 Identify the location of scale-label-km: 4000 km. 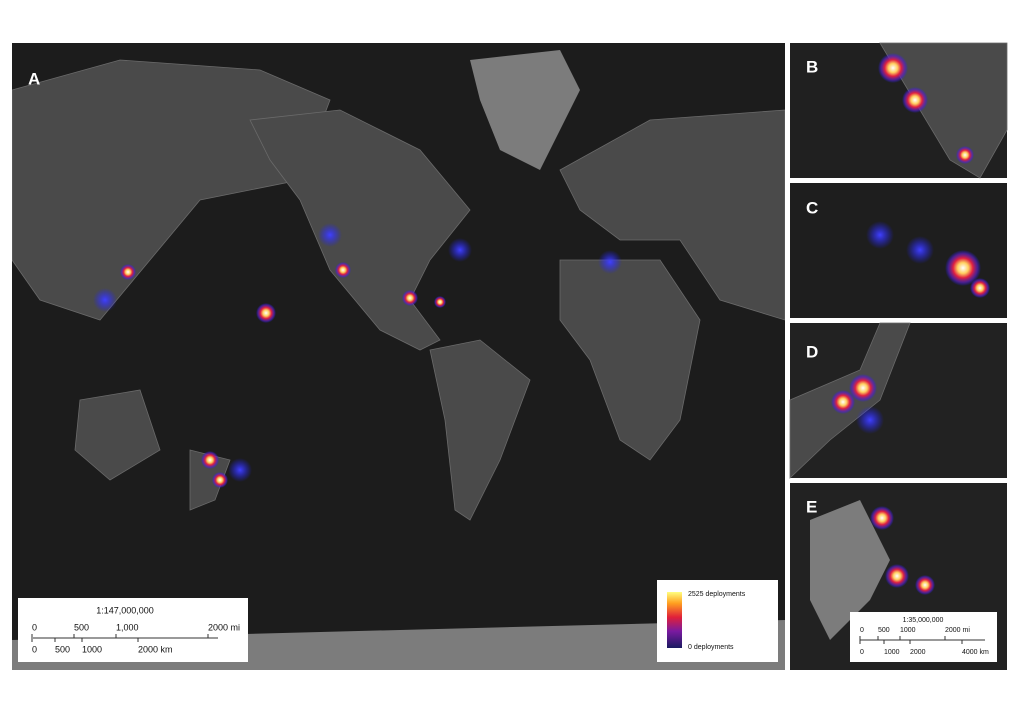
(975, 652).